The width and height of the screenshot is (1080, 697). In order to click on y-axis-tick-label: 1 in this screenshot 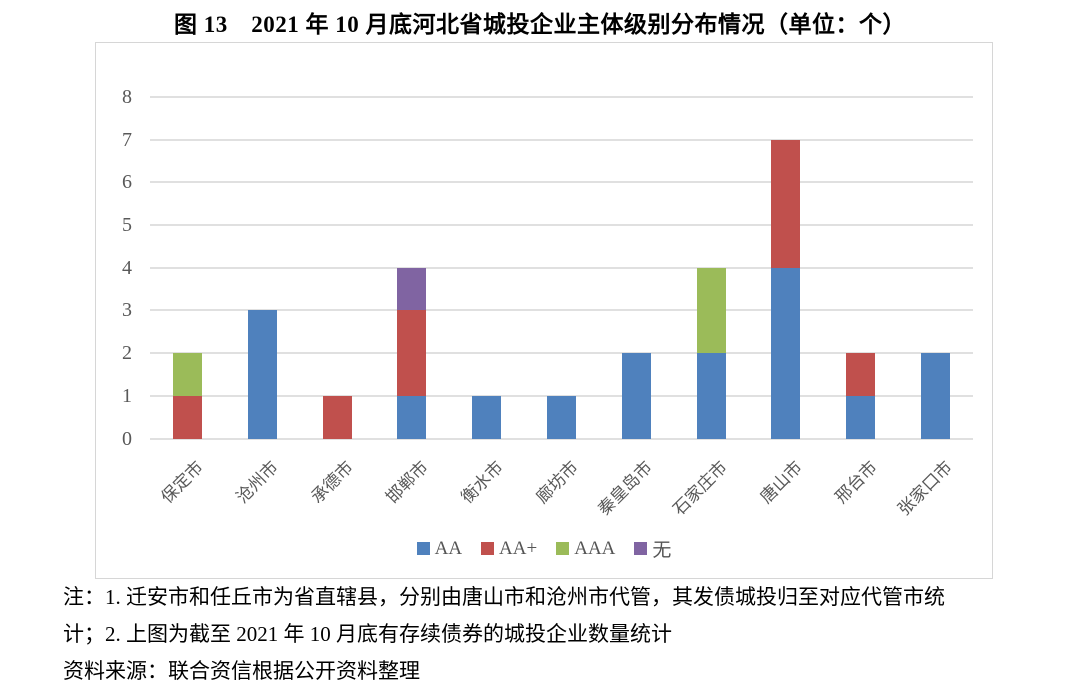, I will do `click(127, 395)`.